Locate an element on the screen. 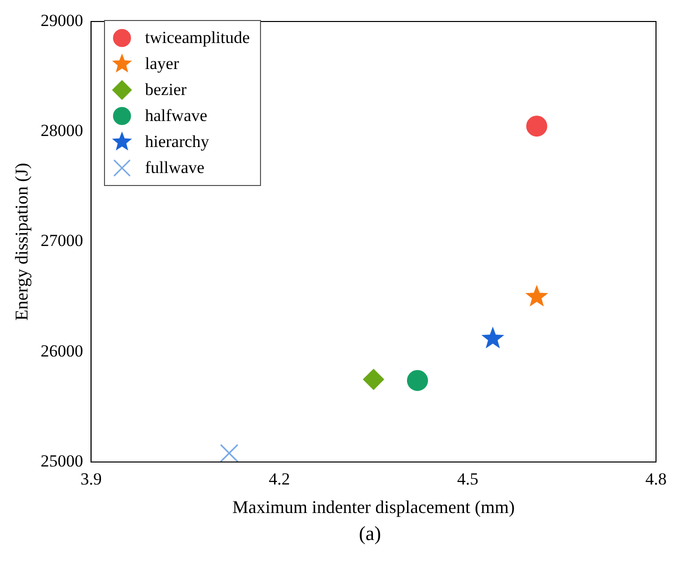 This screenshot has height=570, width=680. y-tick-label: 28000 is located at coordinates (62, 130).